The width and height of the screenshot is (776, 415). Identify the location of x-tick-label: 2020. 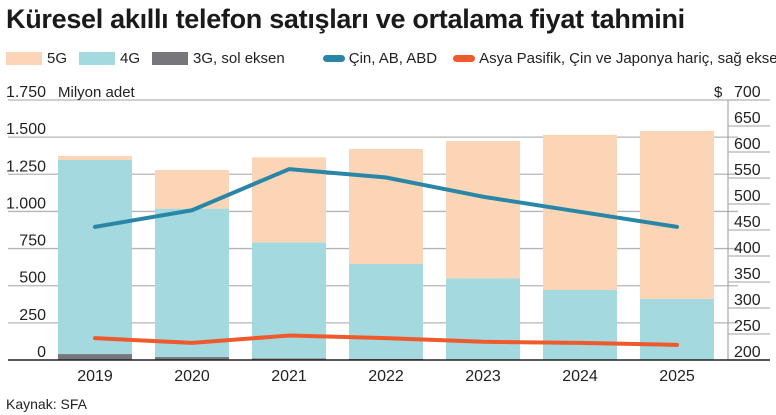
(192, 376).